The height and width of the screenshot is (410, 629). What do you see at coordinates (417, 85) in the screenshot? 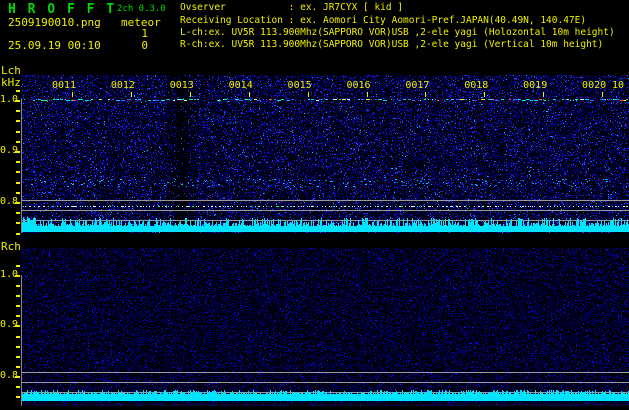
I see `time-axis-label: 0017` at bounding box center [417, 85].